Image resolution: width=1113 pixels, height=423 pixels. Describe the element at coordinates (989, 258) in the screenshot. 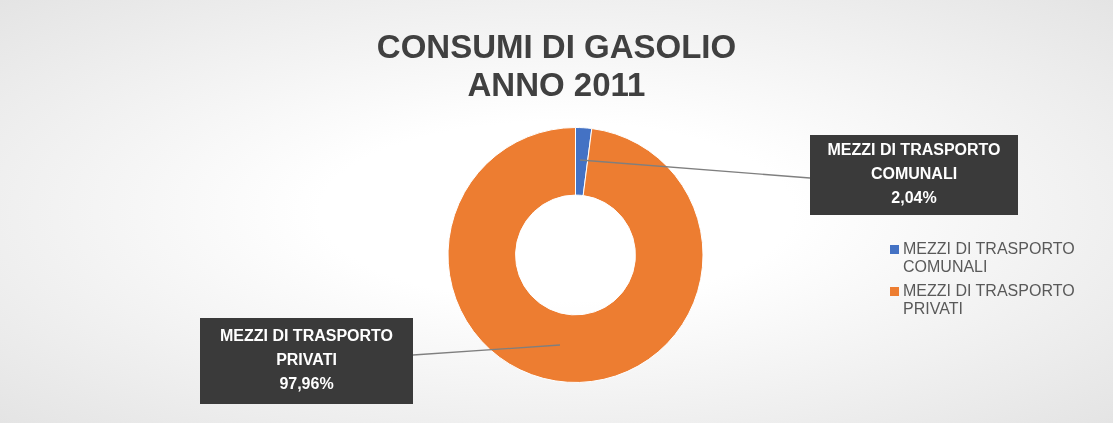

I see `legend-label: MEZZI DI TRASPORTO COMUNALI` at that location.